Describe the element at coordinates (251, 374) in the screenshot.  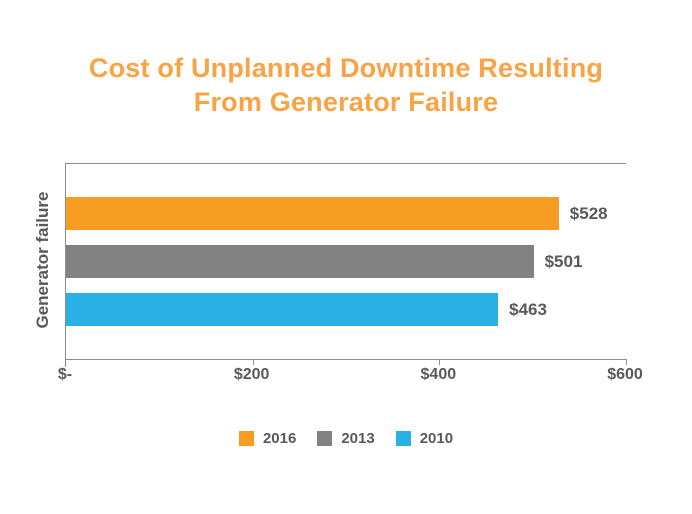
I see `x-tick-label-200: $200` at that location.